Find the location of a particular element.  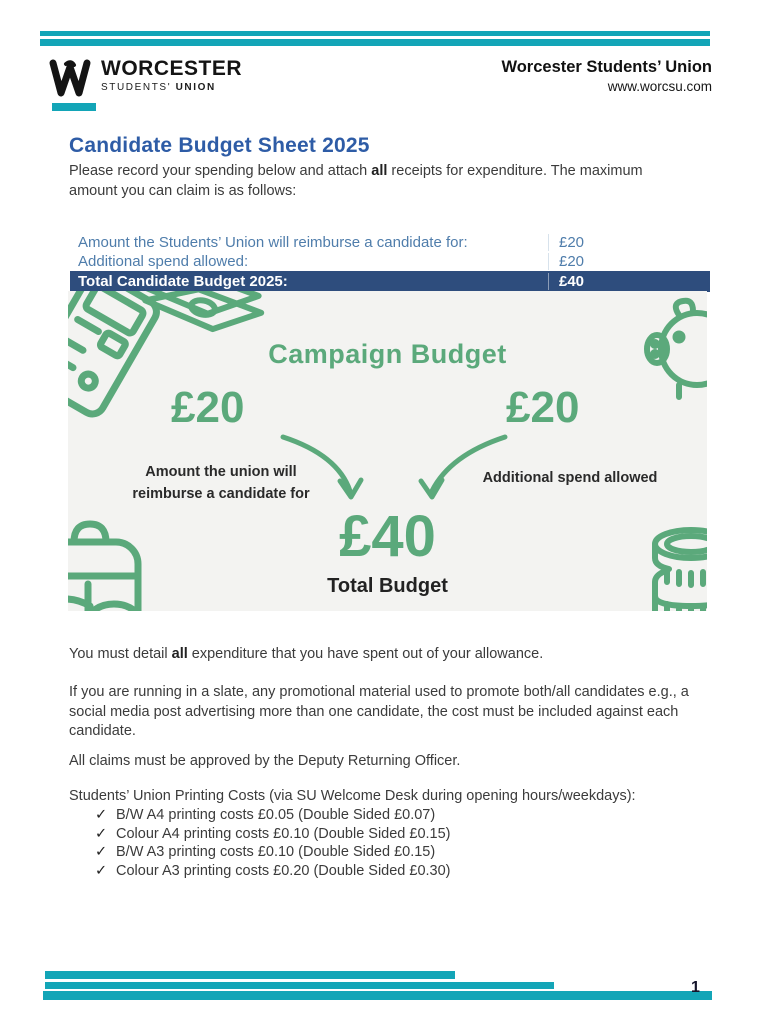

union-monogram-icon is located at coordinates (70, 78).